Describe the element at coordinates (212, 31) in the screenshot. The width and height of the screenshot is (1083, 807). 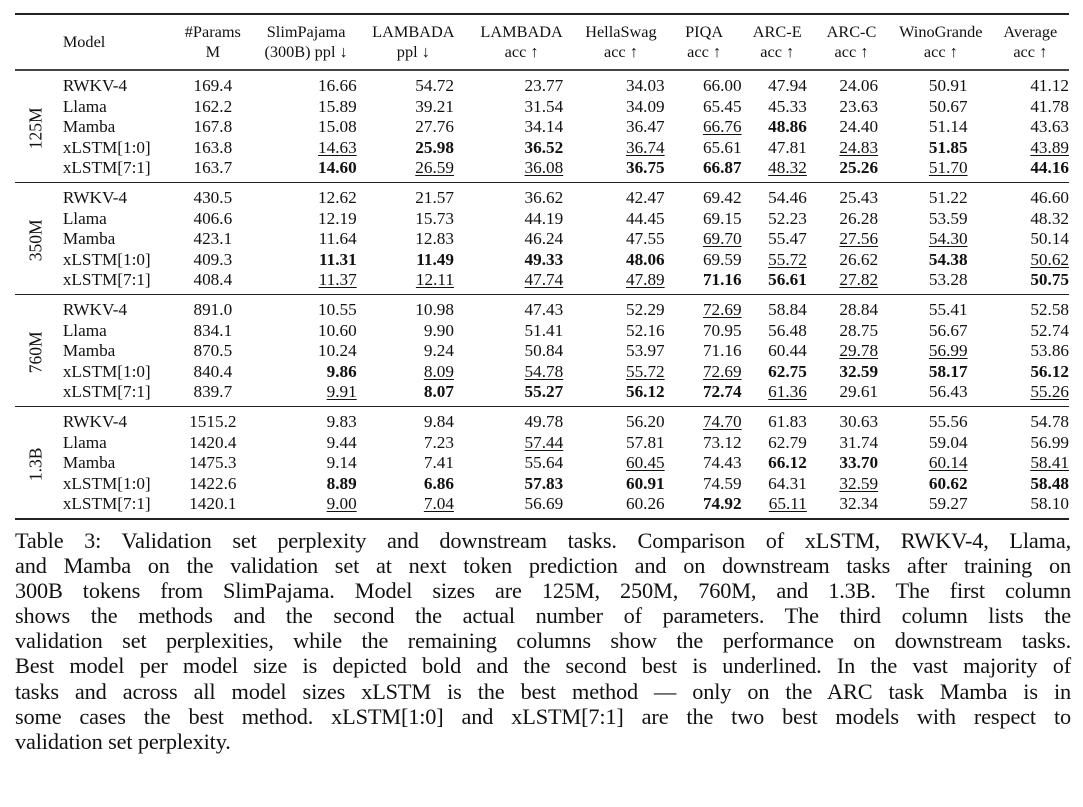
I see `column-header-line1: #Params` at that location.